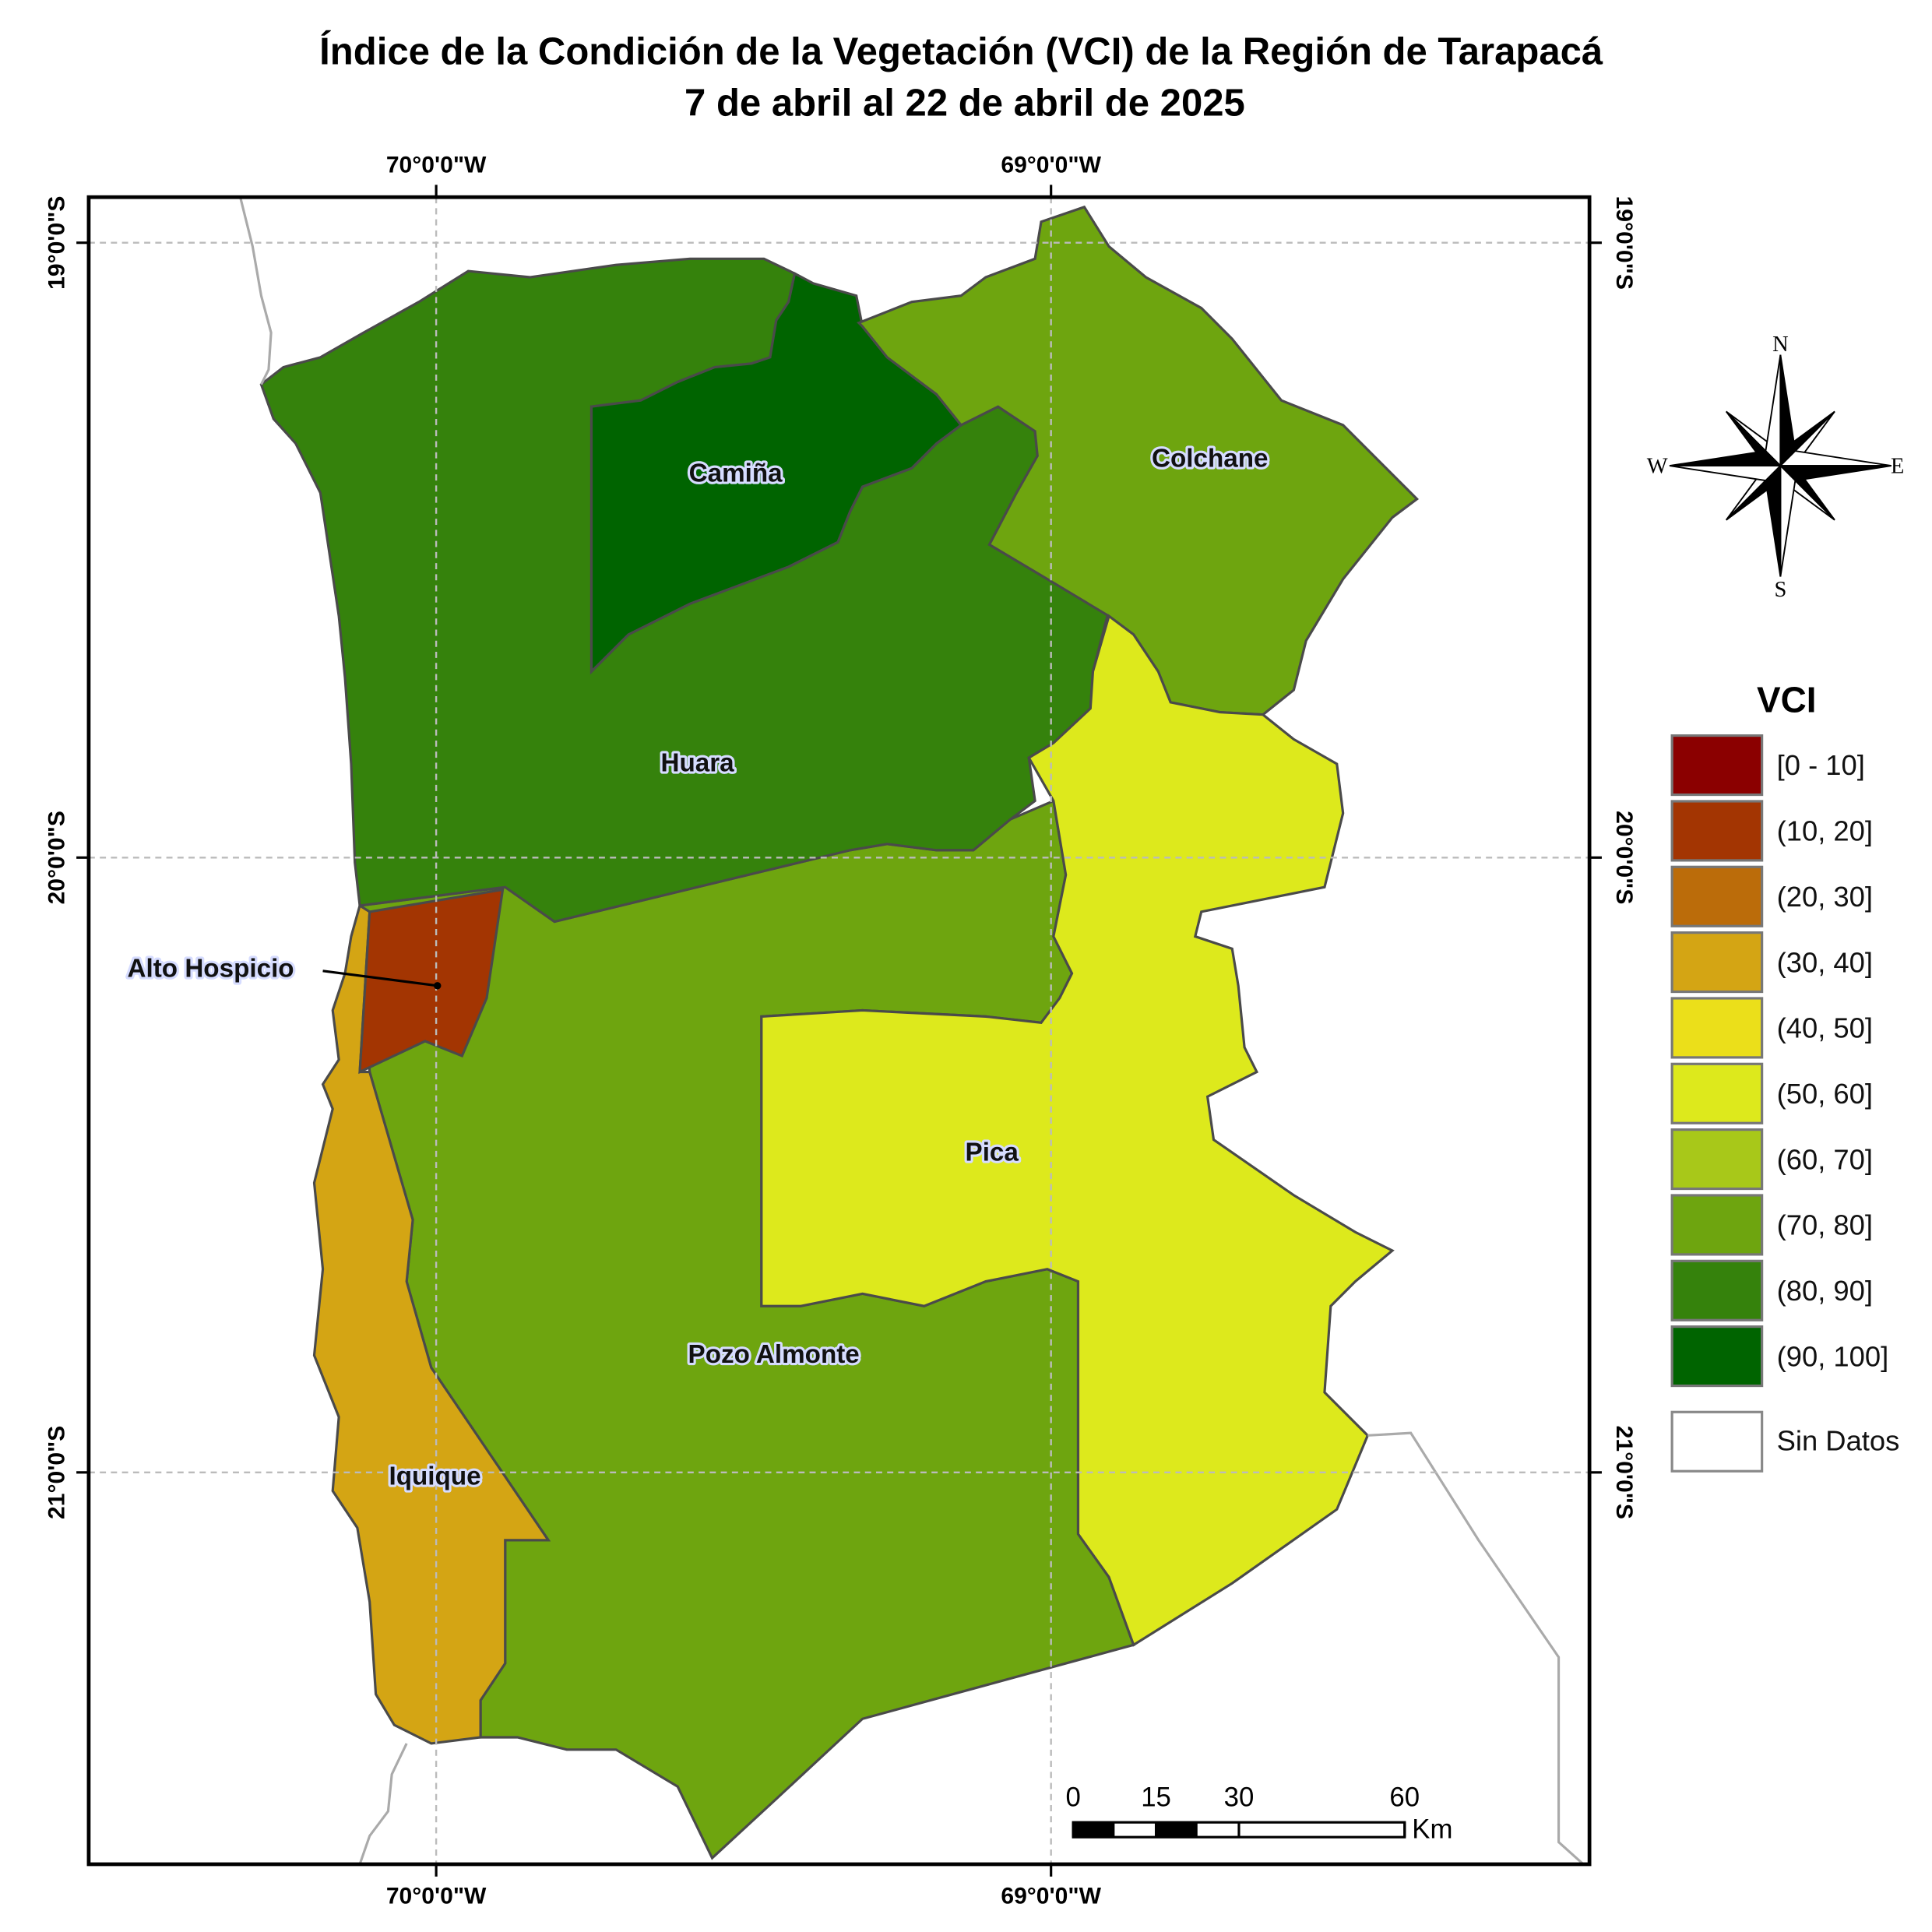 This screenshot has height=1932, width=1932. Describe the element at coordinates (1833, 1356) in the screenshot. I see `legend-label: (90, 100]` at that location.